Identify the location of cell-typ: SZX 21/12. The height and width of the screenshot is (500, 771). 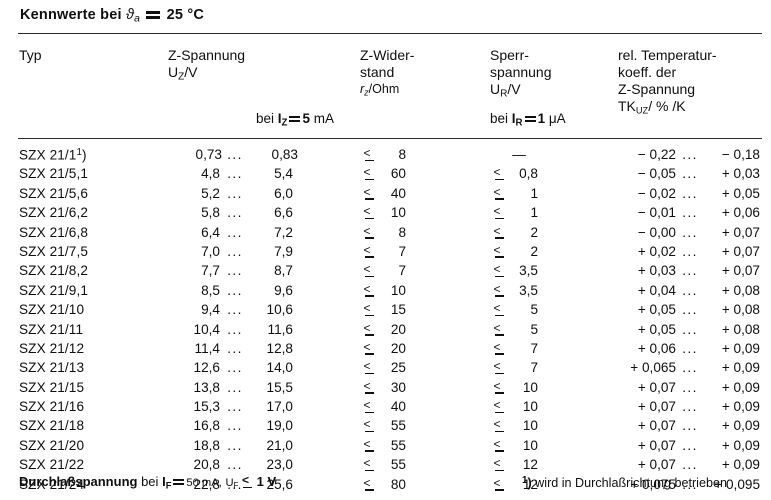
(52, 348).